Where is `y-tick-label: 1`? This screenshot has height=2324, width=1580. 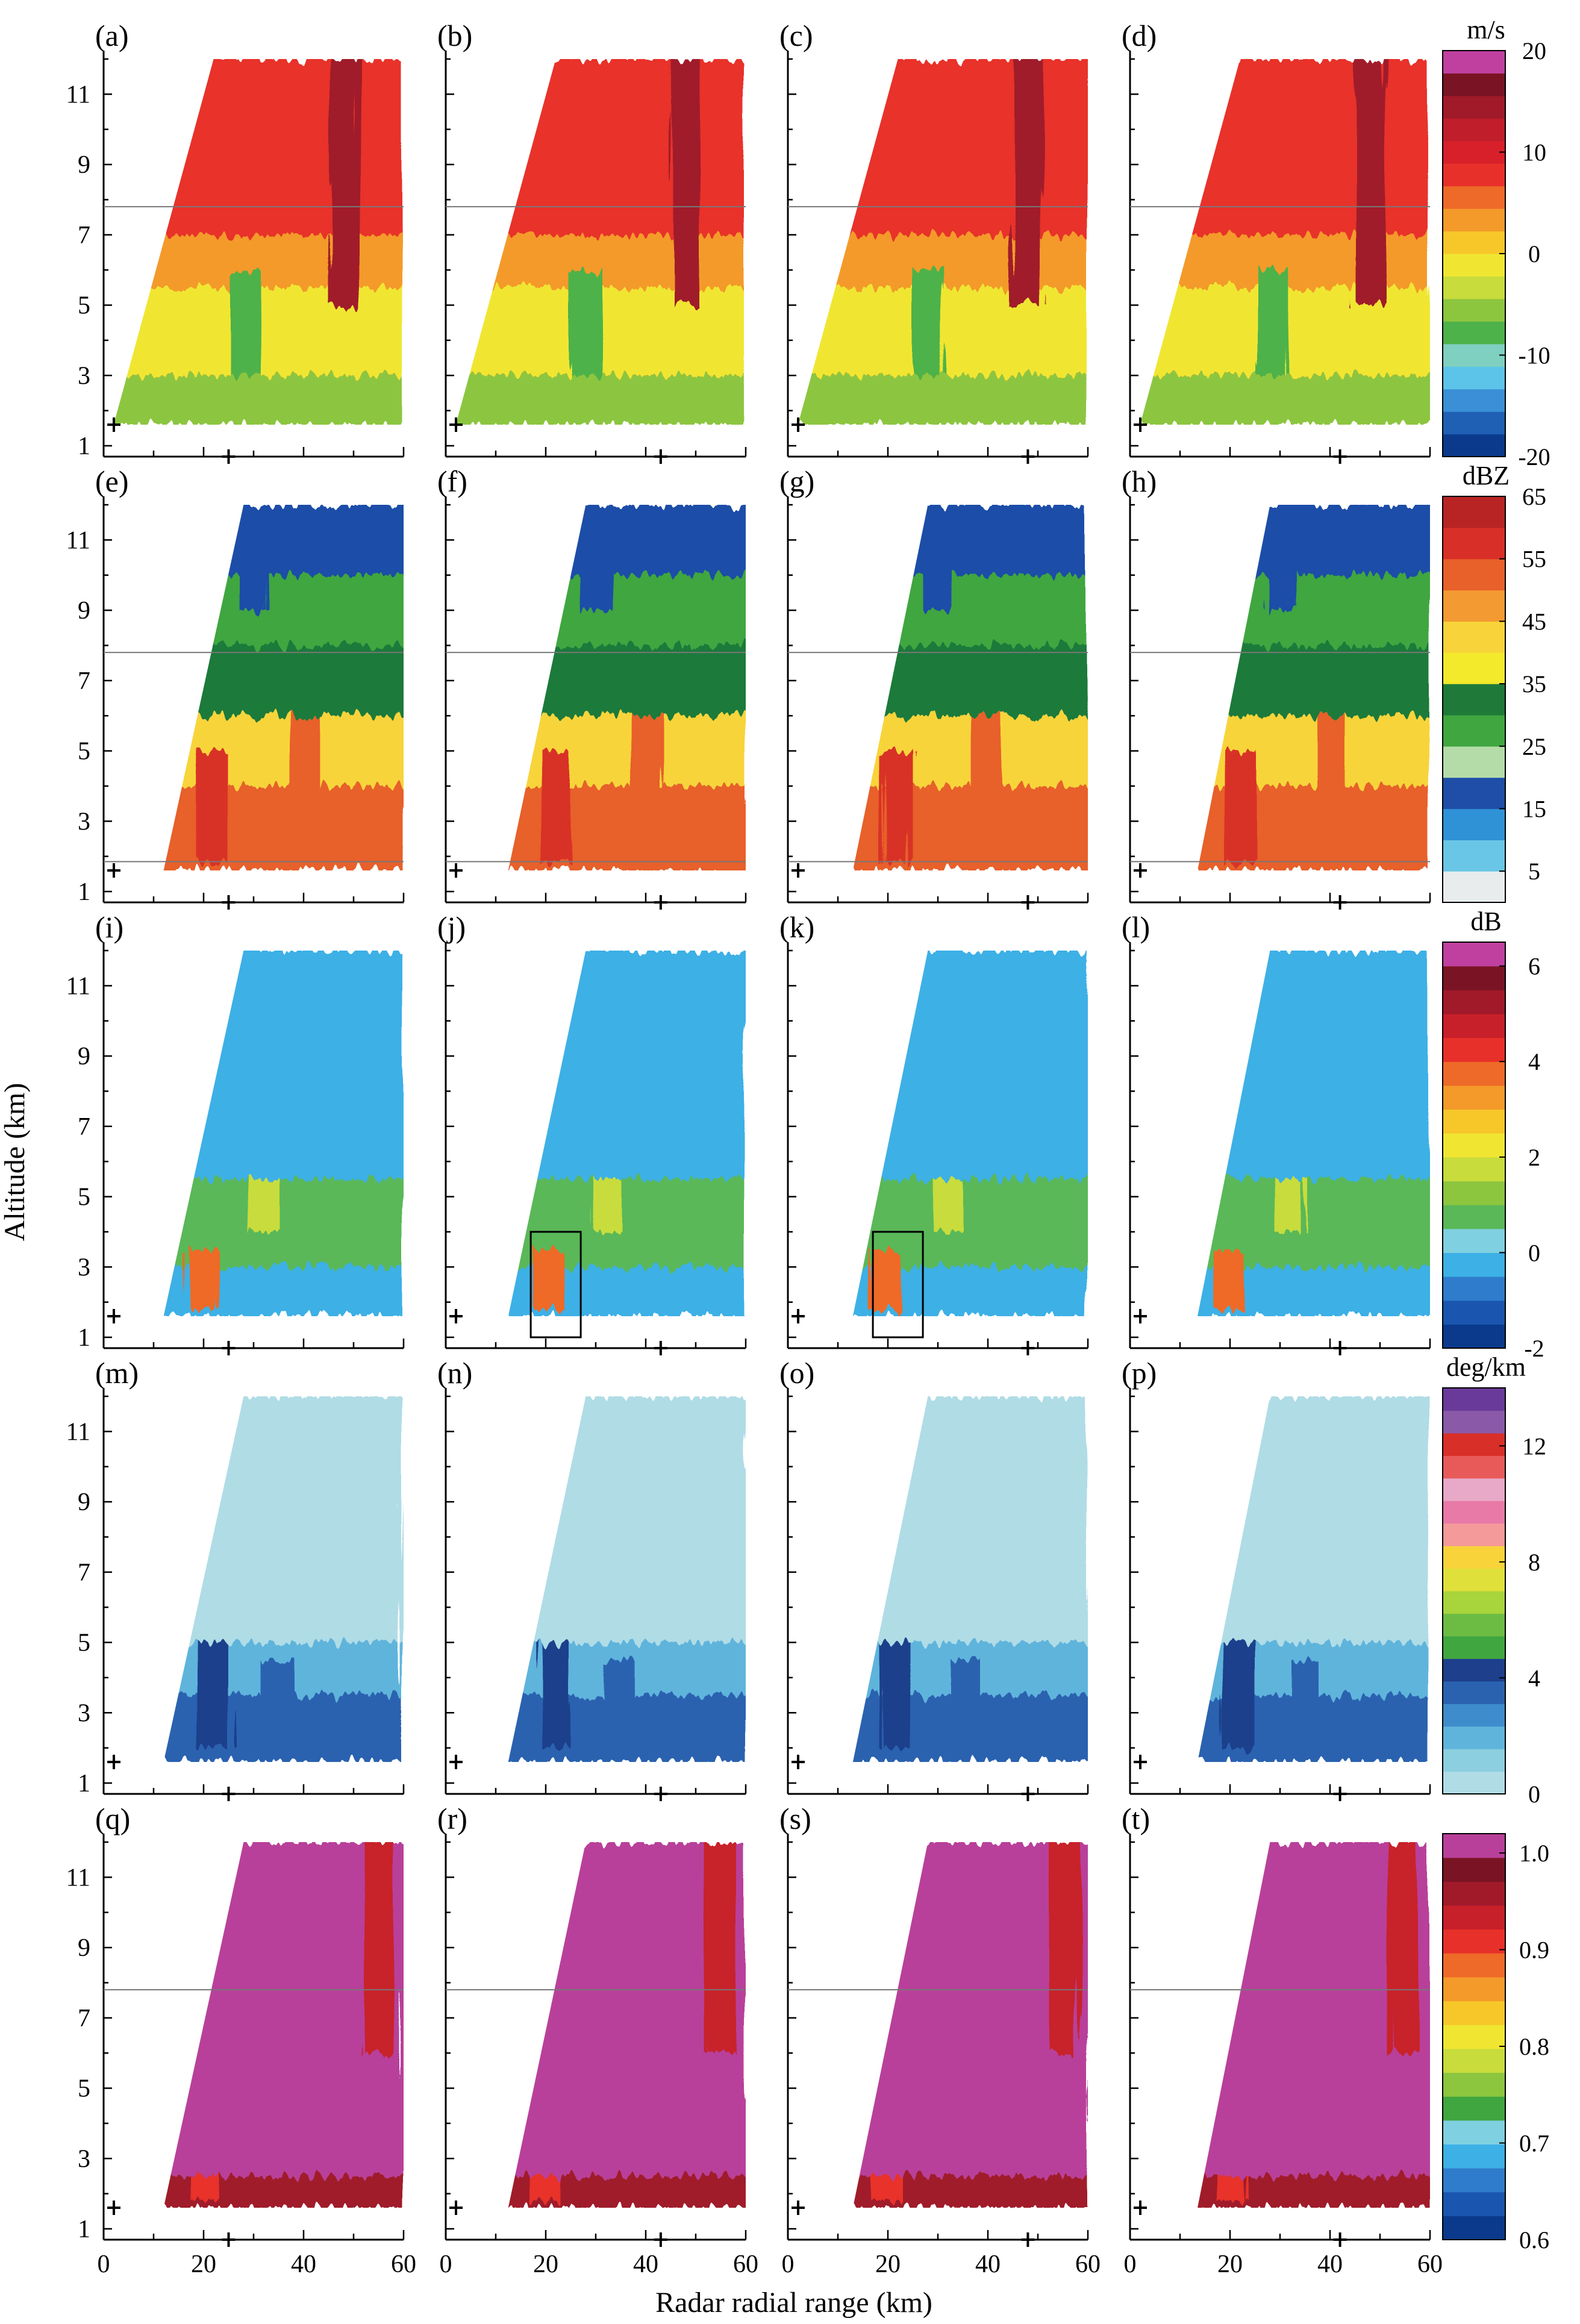
y-tick-label: 1 is located at coordinates (84, 1338).